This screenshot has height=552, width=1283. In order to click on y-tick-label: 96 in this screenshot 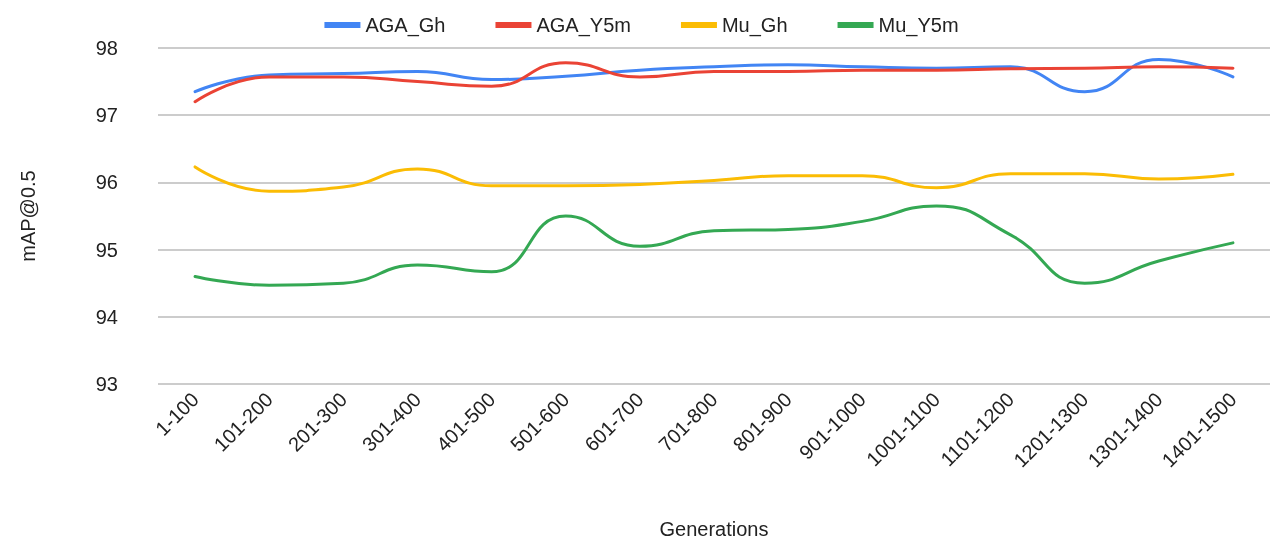, I will do `click(106, 182)`.